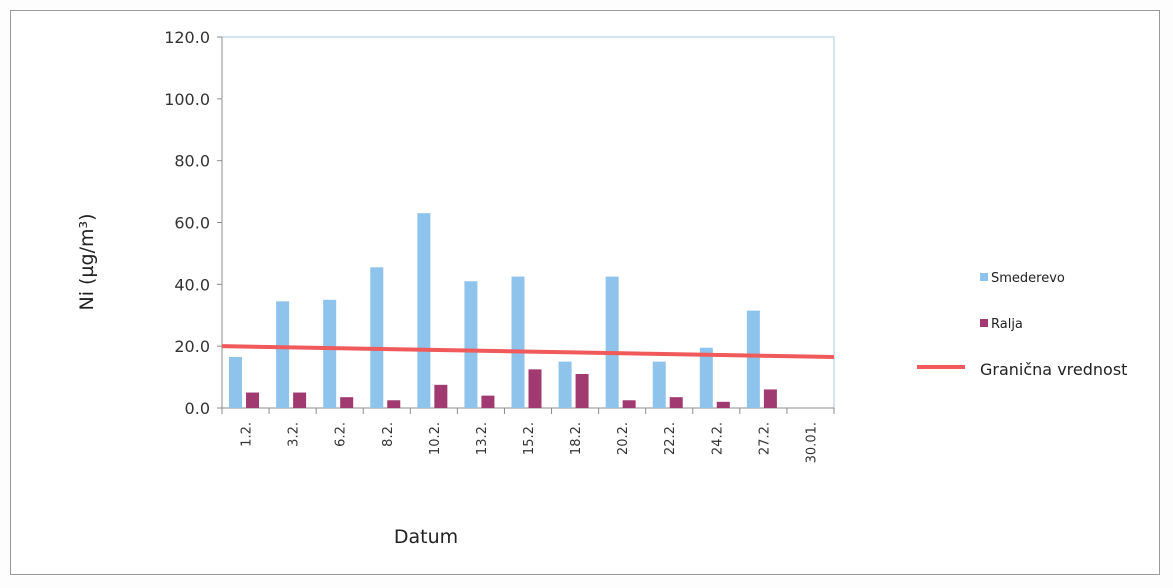 This screenshot has height=588, width=1173. What do you see at coordinates (670, 438) in the screenshot?
I see `x-tick-label: 22.2.` at bounding box center [670, 438].